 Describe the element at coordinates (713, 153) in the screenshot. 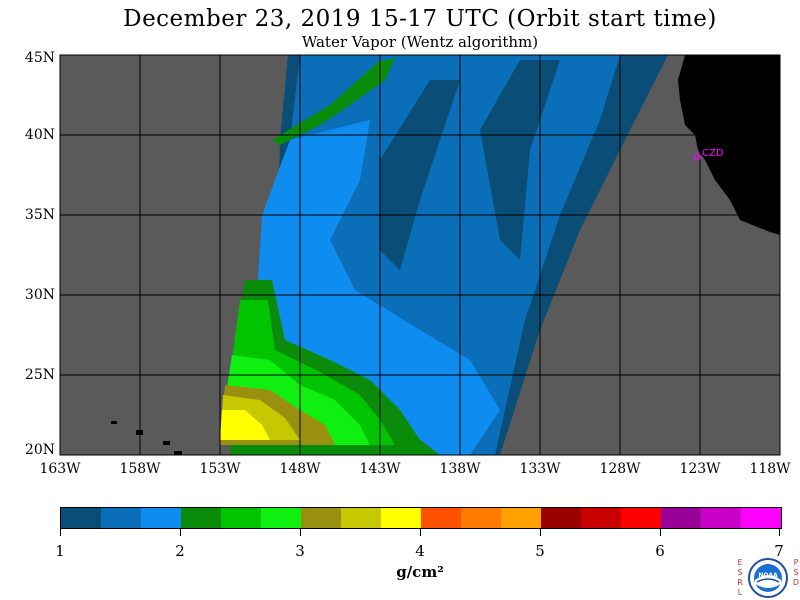

I see `station-label: CZD` at that location.